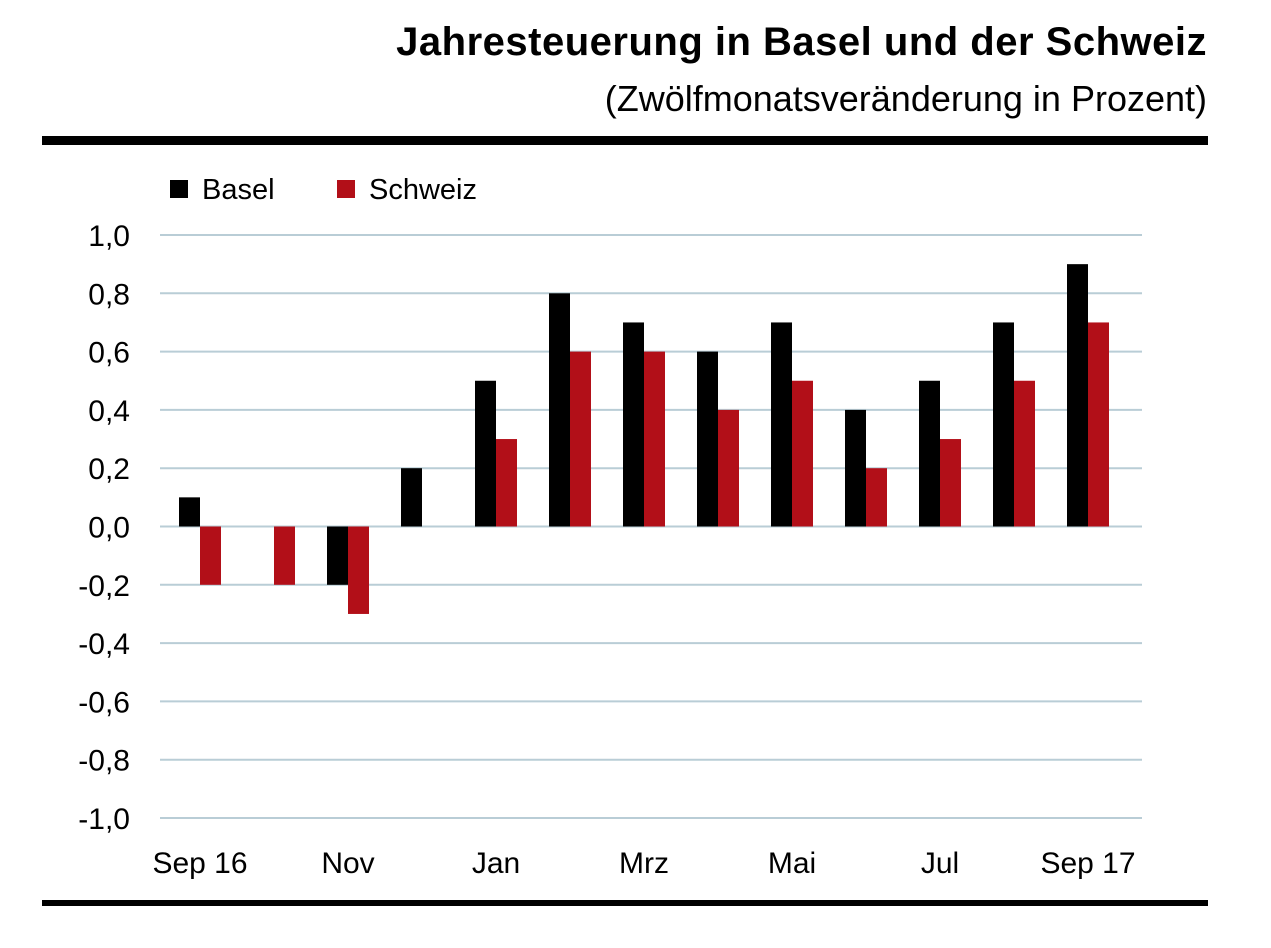 The height and width of the screenshot is (948, 1271). Describe the element at coordinates (179, 189) in the screenshot. I see `legend-swatch-basel` at that location.